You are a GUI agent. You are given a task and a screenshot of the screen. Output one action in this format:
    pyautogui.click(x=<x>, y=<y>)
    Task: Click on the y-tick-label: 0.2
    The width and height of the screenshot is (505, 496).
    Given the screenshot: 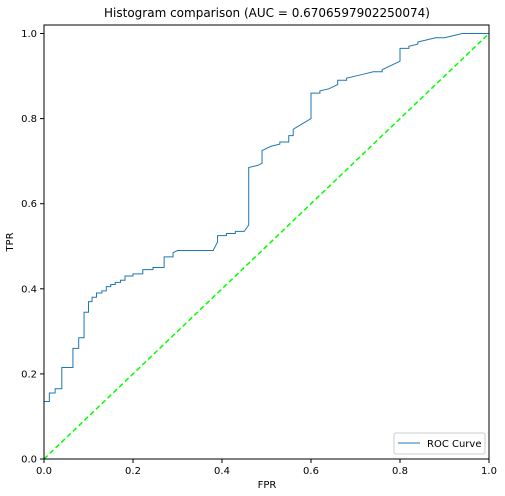 What is the action you would take?
    pyautogui.click(x=29, y=374)
    